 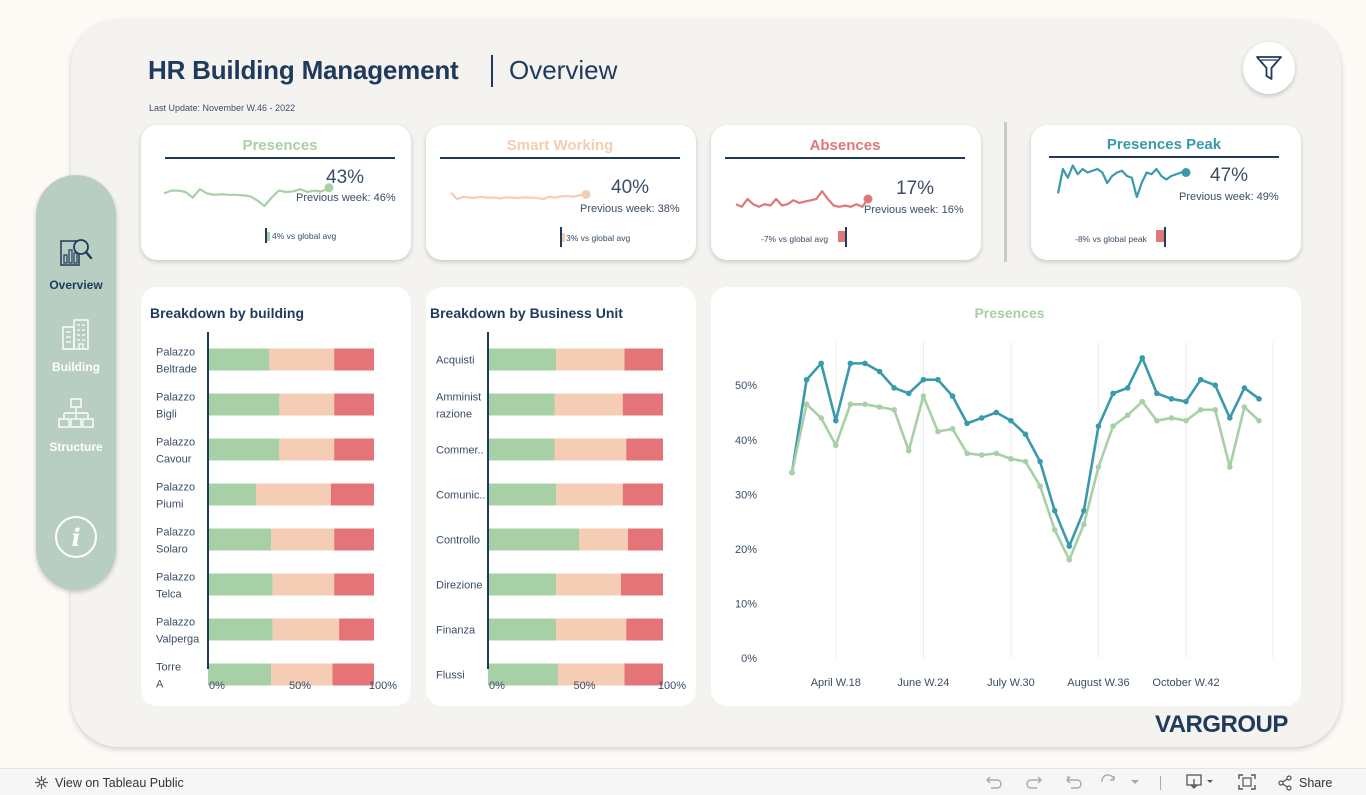 What do you see at coordinates (1109, 782) in the screenshot?
I see `refresh-icon` at bounding box center [1109, 782].